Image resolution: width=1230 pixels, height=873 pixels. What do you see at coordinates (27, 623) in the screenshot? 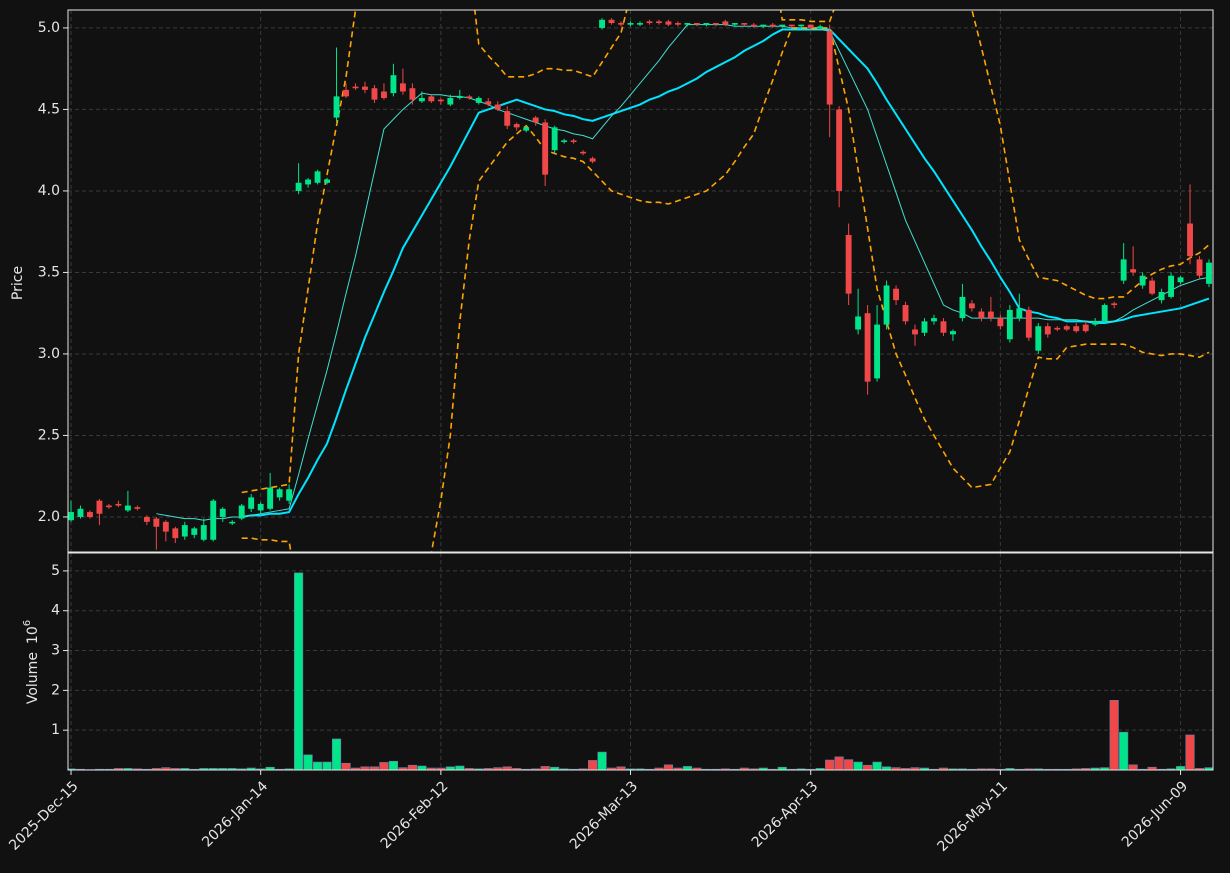
I see `volume-offset-exponent: 6` at bounding box center [27, 623].